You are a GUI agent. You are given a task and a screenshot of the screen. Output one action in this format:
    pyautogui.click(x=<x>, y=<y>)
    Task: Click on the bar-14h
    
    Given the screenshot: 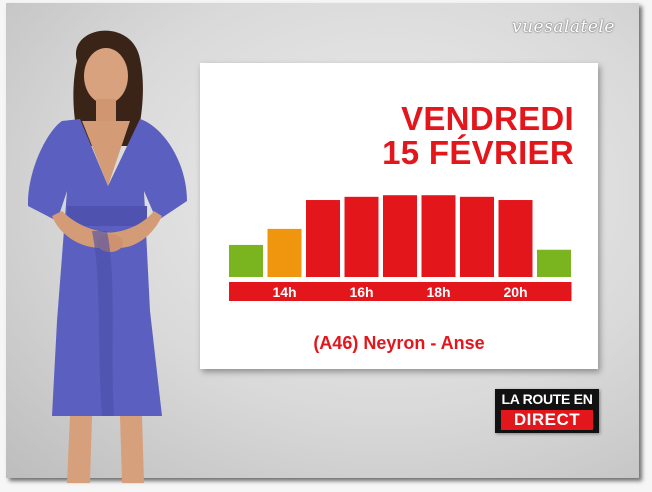 What is the action you would take?
    pyautogui.click(x=284, y=252)
    